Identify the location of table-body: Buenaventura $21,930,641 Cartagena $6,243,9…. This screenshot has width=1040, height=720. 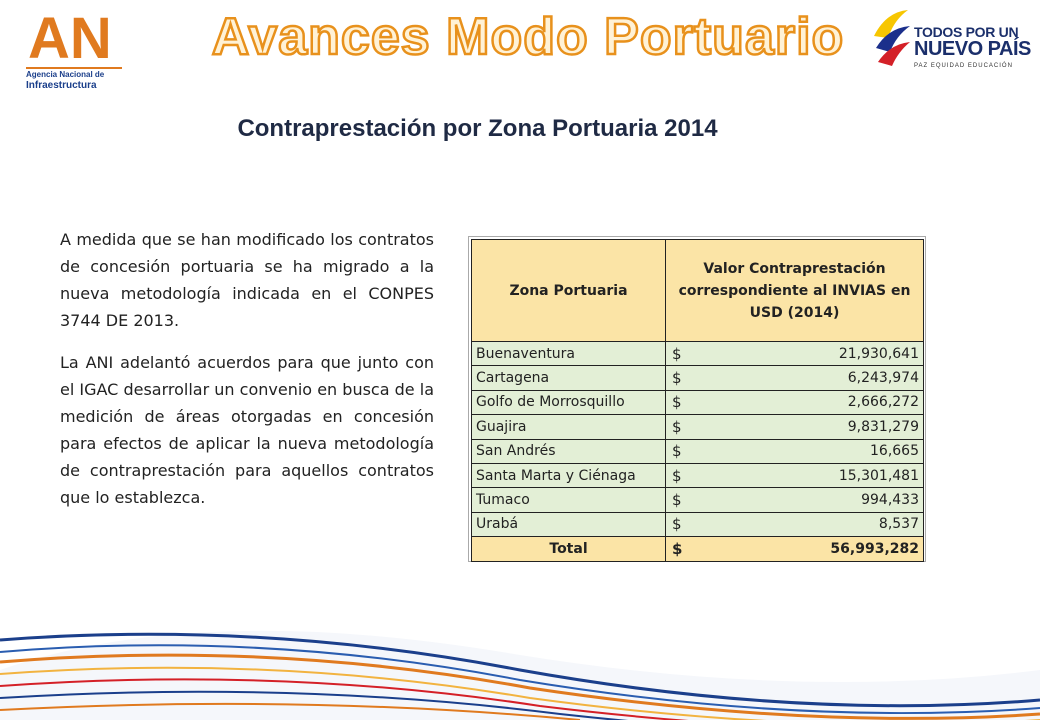
(697, 451).